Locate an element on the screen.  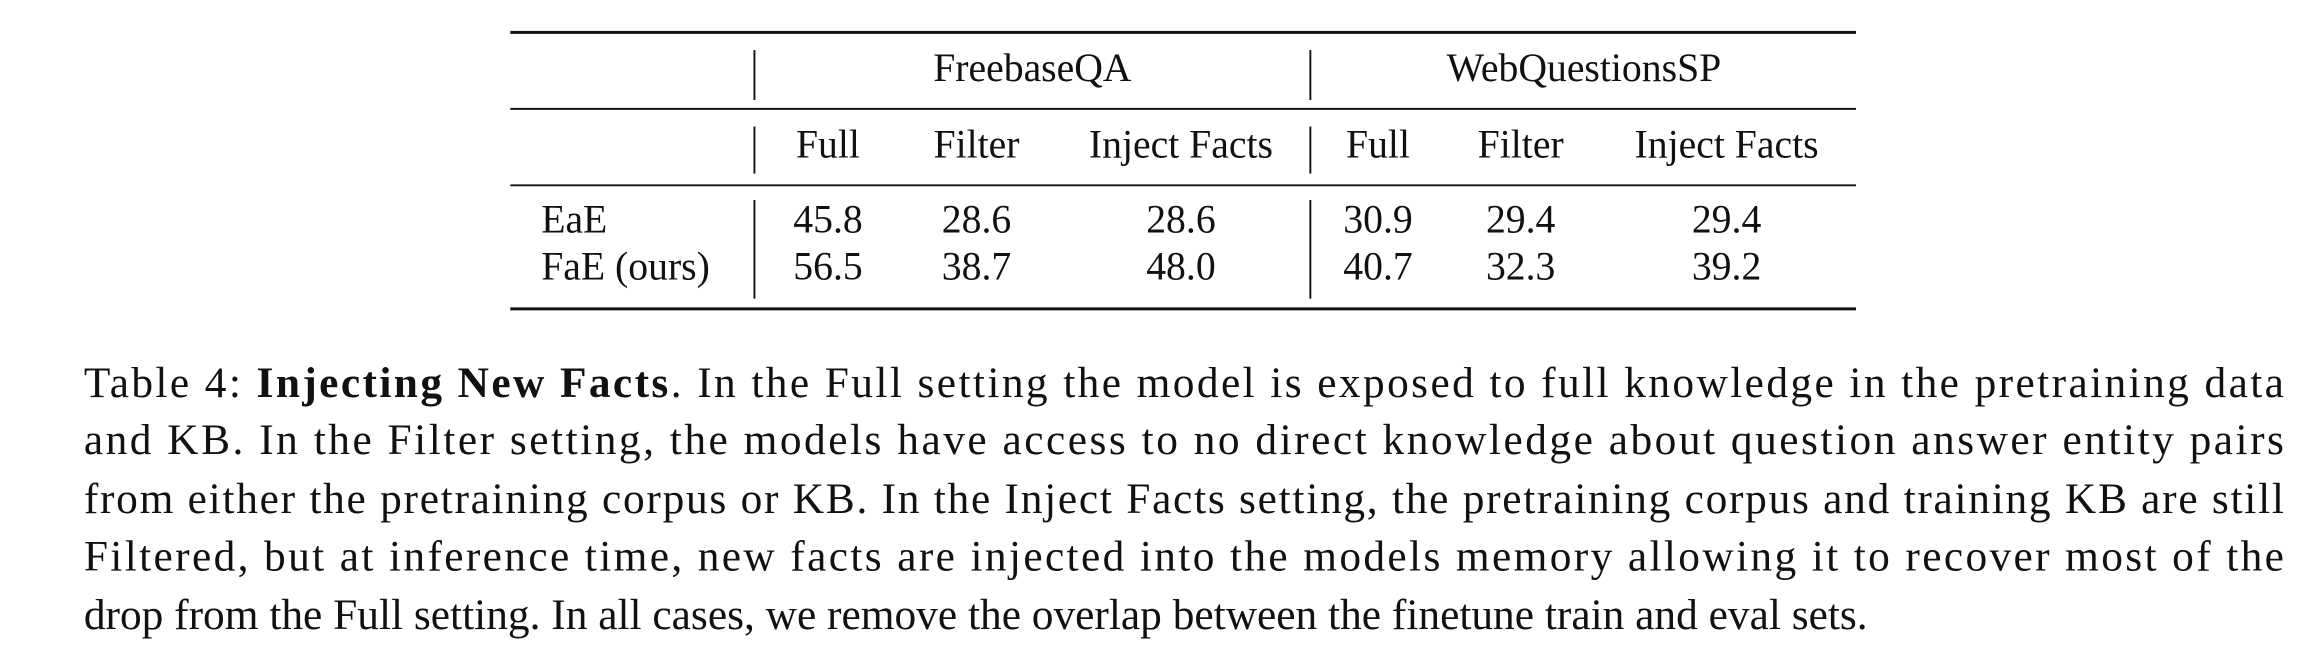
cell: 48.0 is located at coordinates (1180, 267).